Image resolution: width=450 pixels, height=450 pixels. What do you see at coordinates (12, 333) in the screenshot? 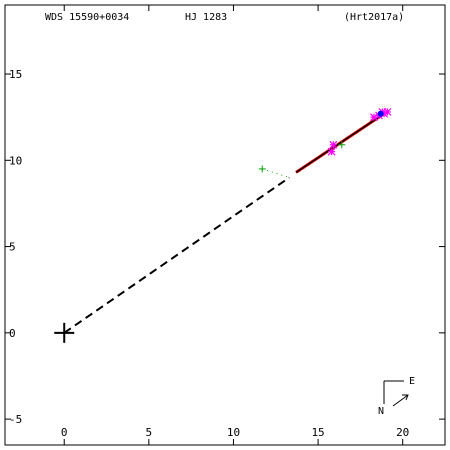
I see `y-tick-label: 0` at bounding box center [12, 333].